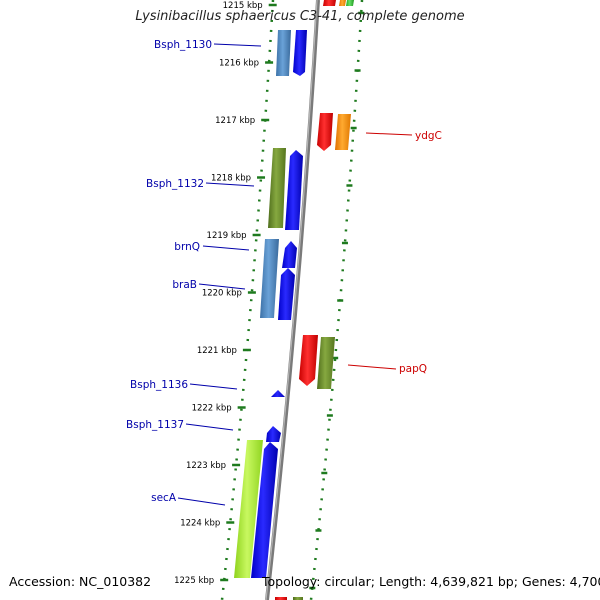  What do you see at coordinates (212, 409) in the screenshot?
I see `tick-label: 1222 kbp` at bounding box center [212, 409].